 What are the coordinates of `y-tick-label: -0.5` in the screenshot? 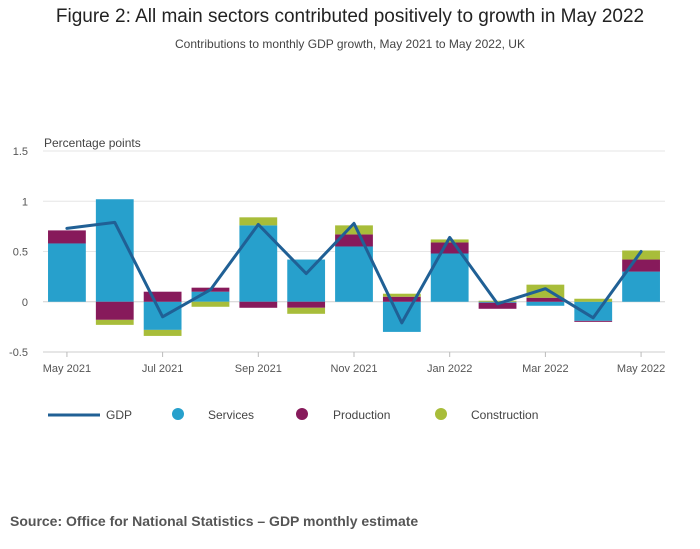 It's located at (18, 353).